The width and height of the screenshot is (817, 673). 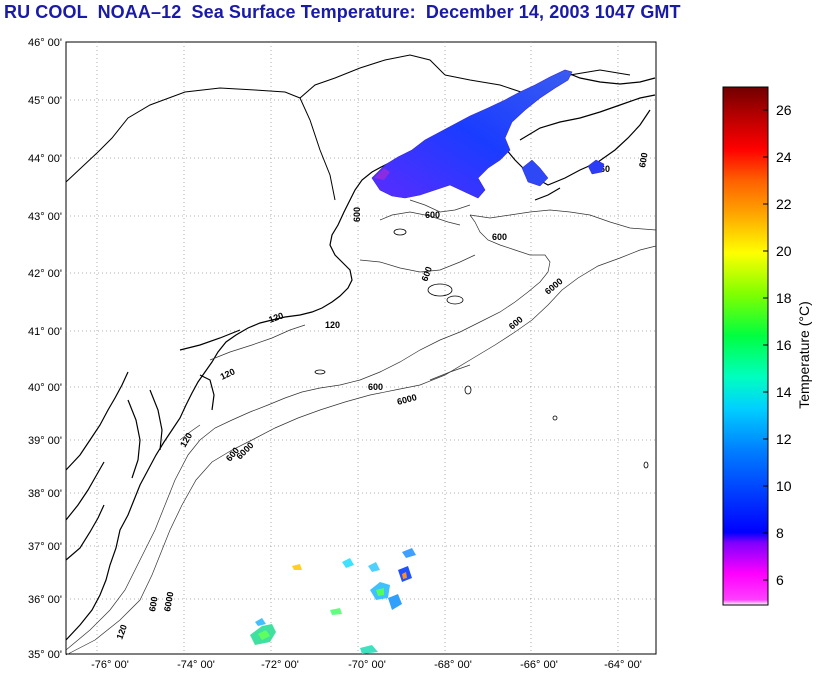 What do you see at coordinates (45, 159) in the screenshot?
I see `lat-label-44: 44° 00'` at bounding box center [45, 159].